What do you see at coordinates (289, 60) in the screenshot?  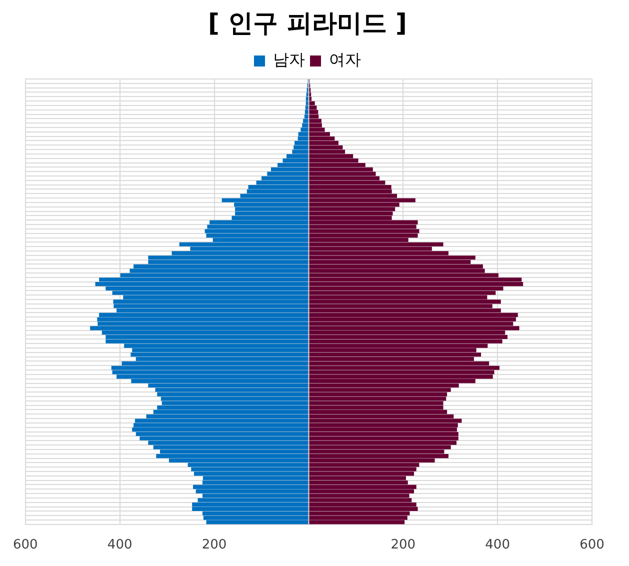 I see `legend-label: 남자` at bounding box center [289, 60].